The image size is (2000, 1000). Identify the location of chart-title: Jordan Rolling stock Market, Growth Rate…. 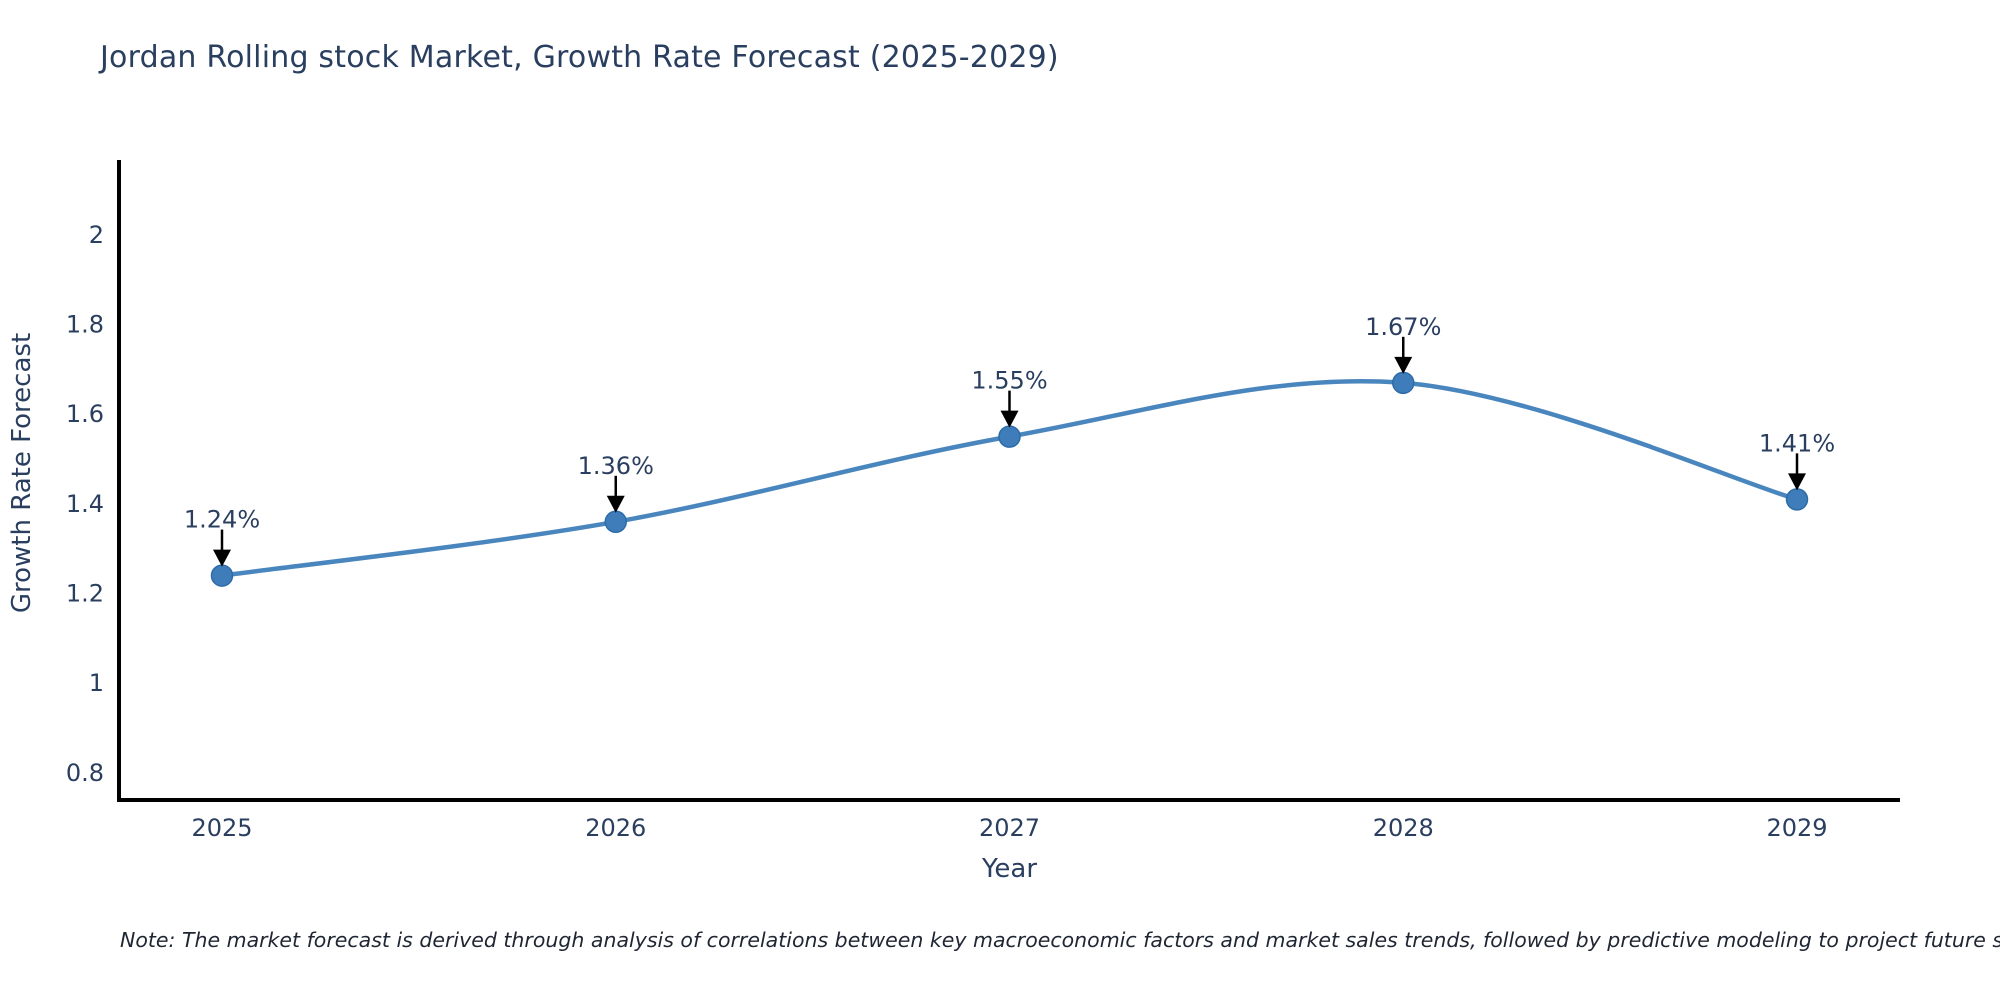
(579, 57).